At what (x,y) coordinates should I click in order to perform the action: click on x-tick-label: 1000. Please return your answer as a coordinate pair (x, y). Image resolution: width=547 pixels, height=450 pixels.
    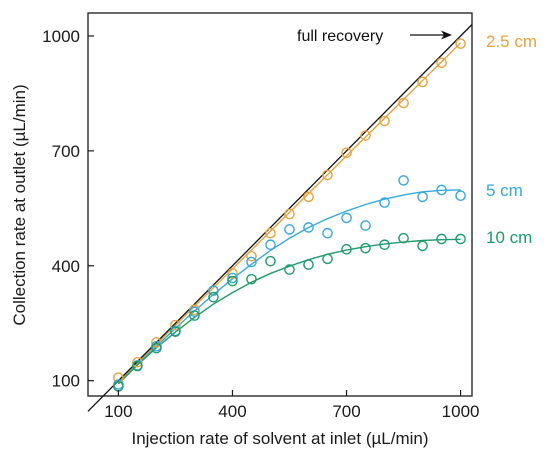
    Looking at the image, I should click on (461, 411).